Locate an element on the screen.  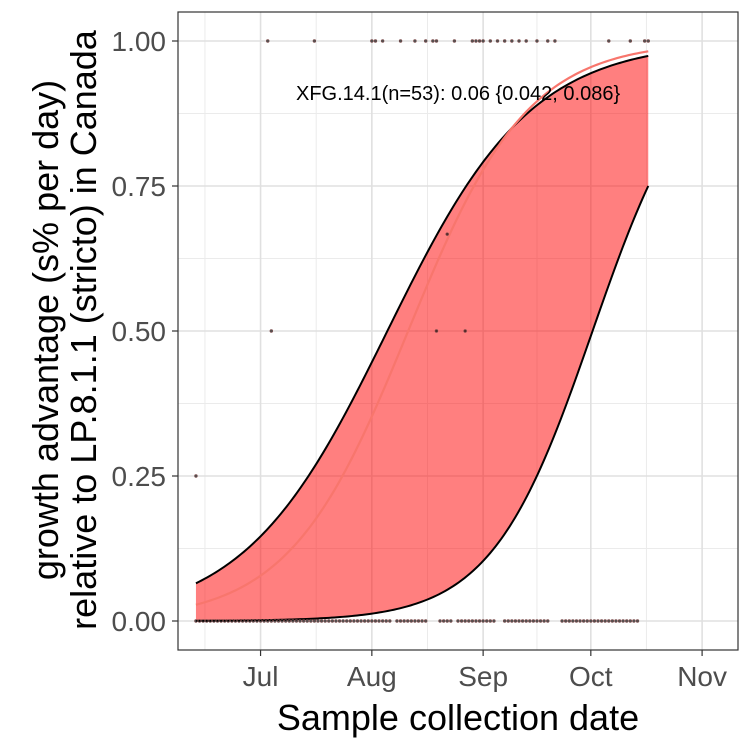
y-tick-label: 0.25 is located at coordinates (139, 476).